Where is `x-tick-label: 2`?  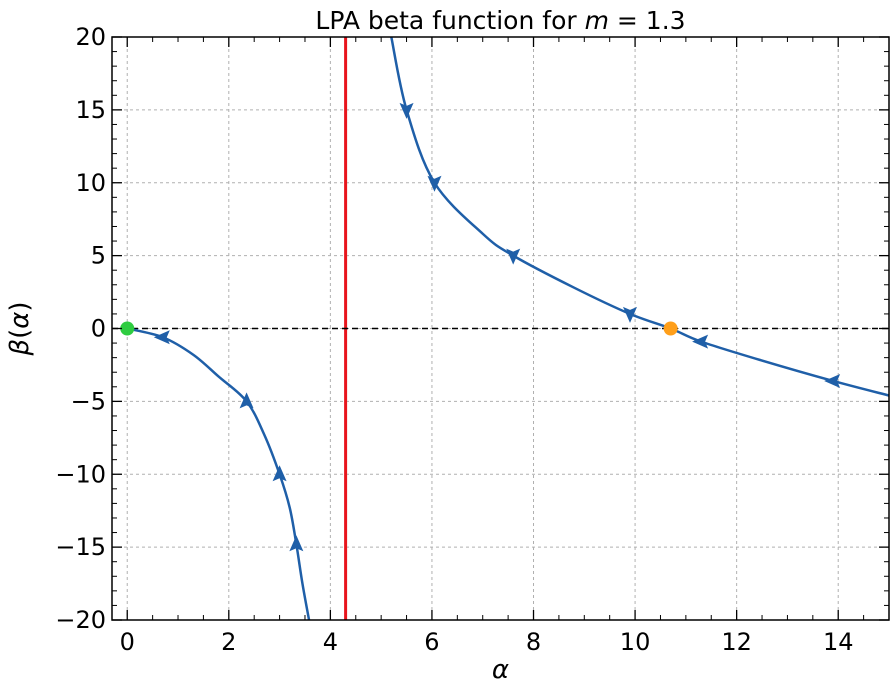
x-tick-label: 2 is located at coordinates (228, 642).